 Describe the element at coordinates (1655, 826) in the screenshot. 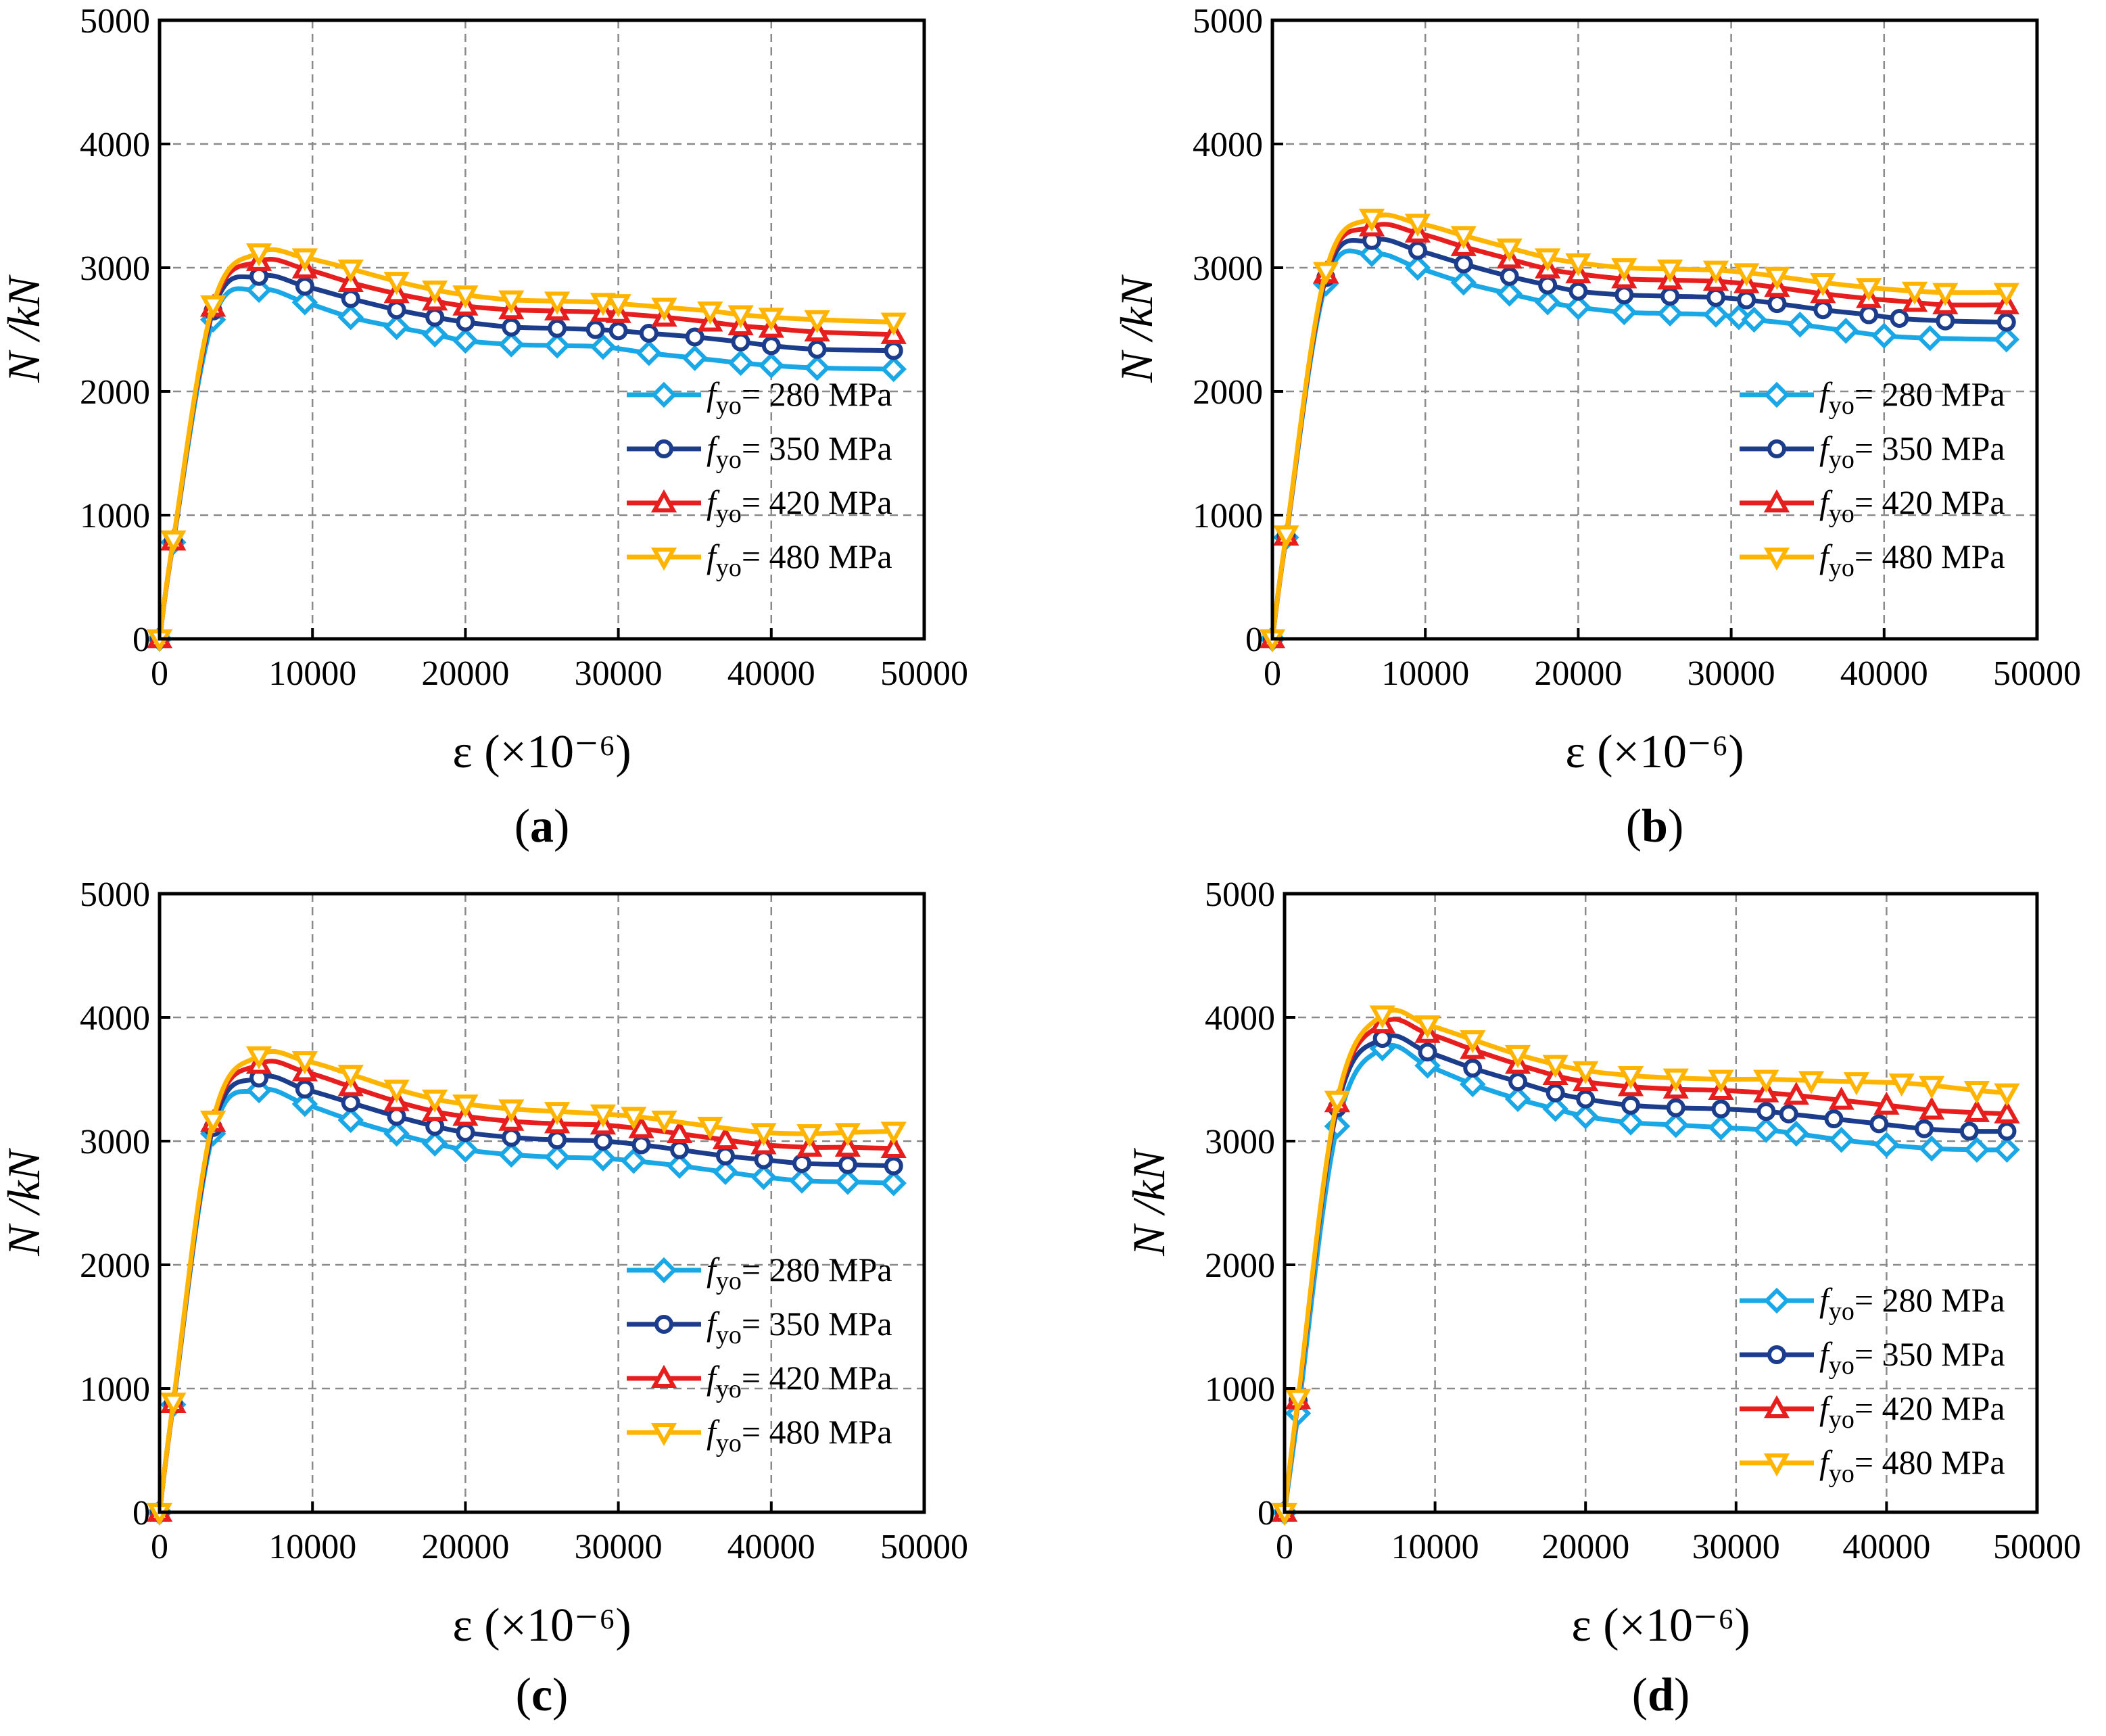

I see `panel-caption: (b)` at that location.